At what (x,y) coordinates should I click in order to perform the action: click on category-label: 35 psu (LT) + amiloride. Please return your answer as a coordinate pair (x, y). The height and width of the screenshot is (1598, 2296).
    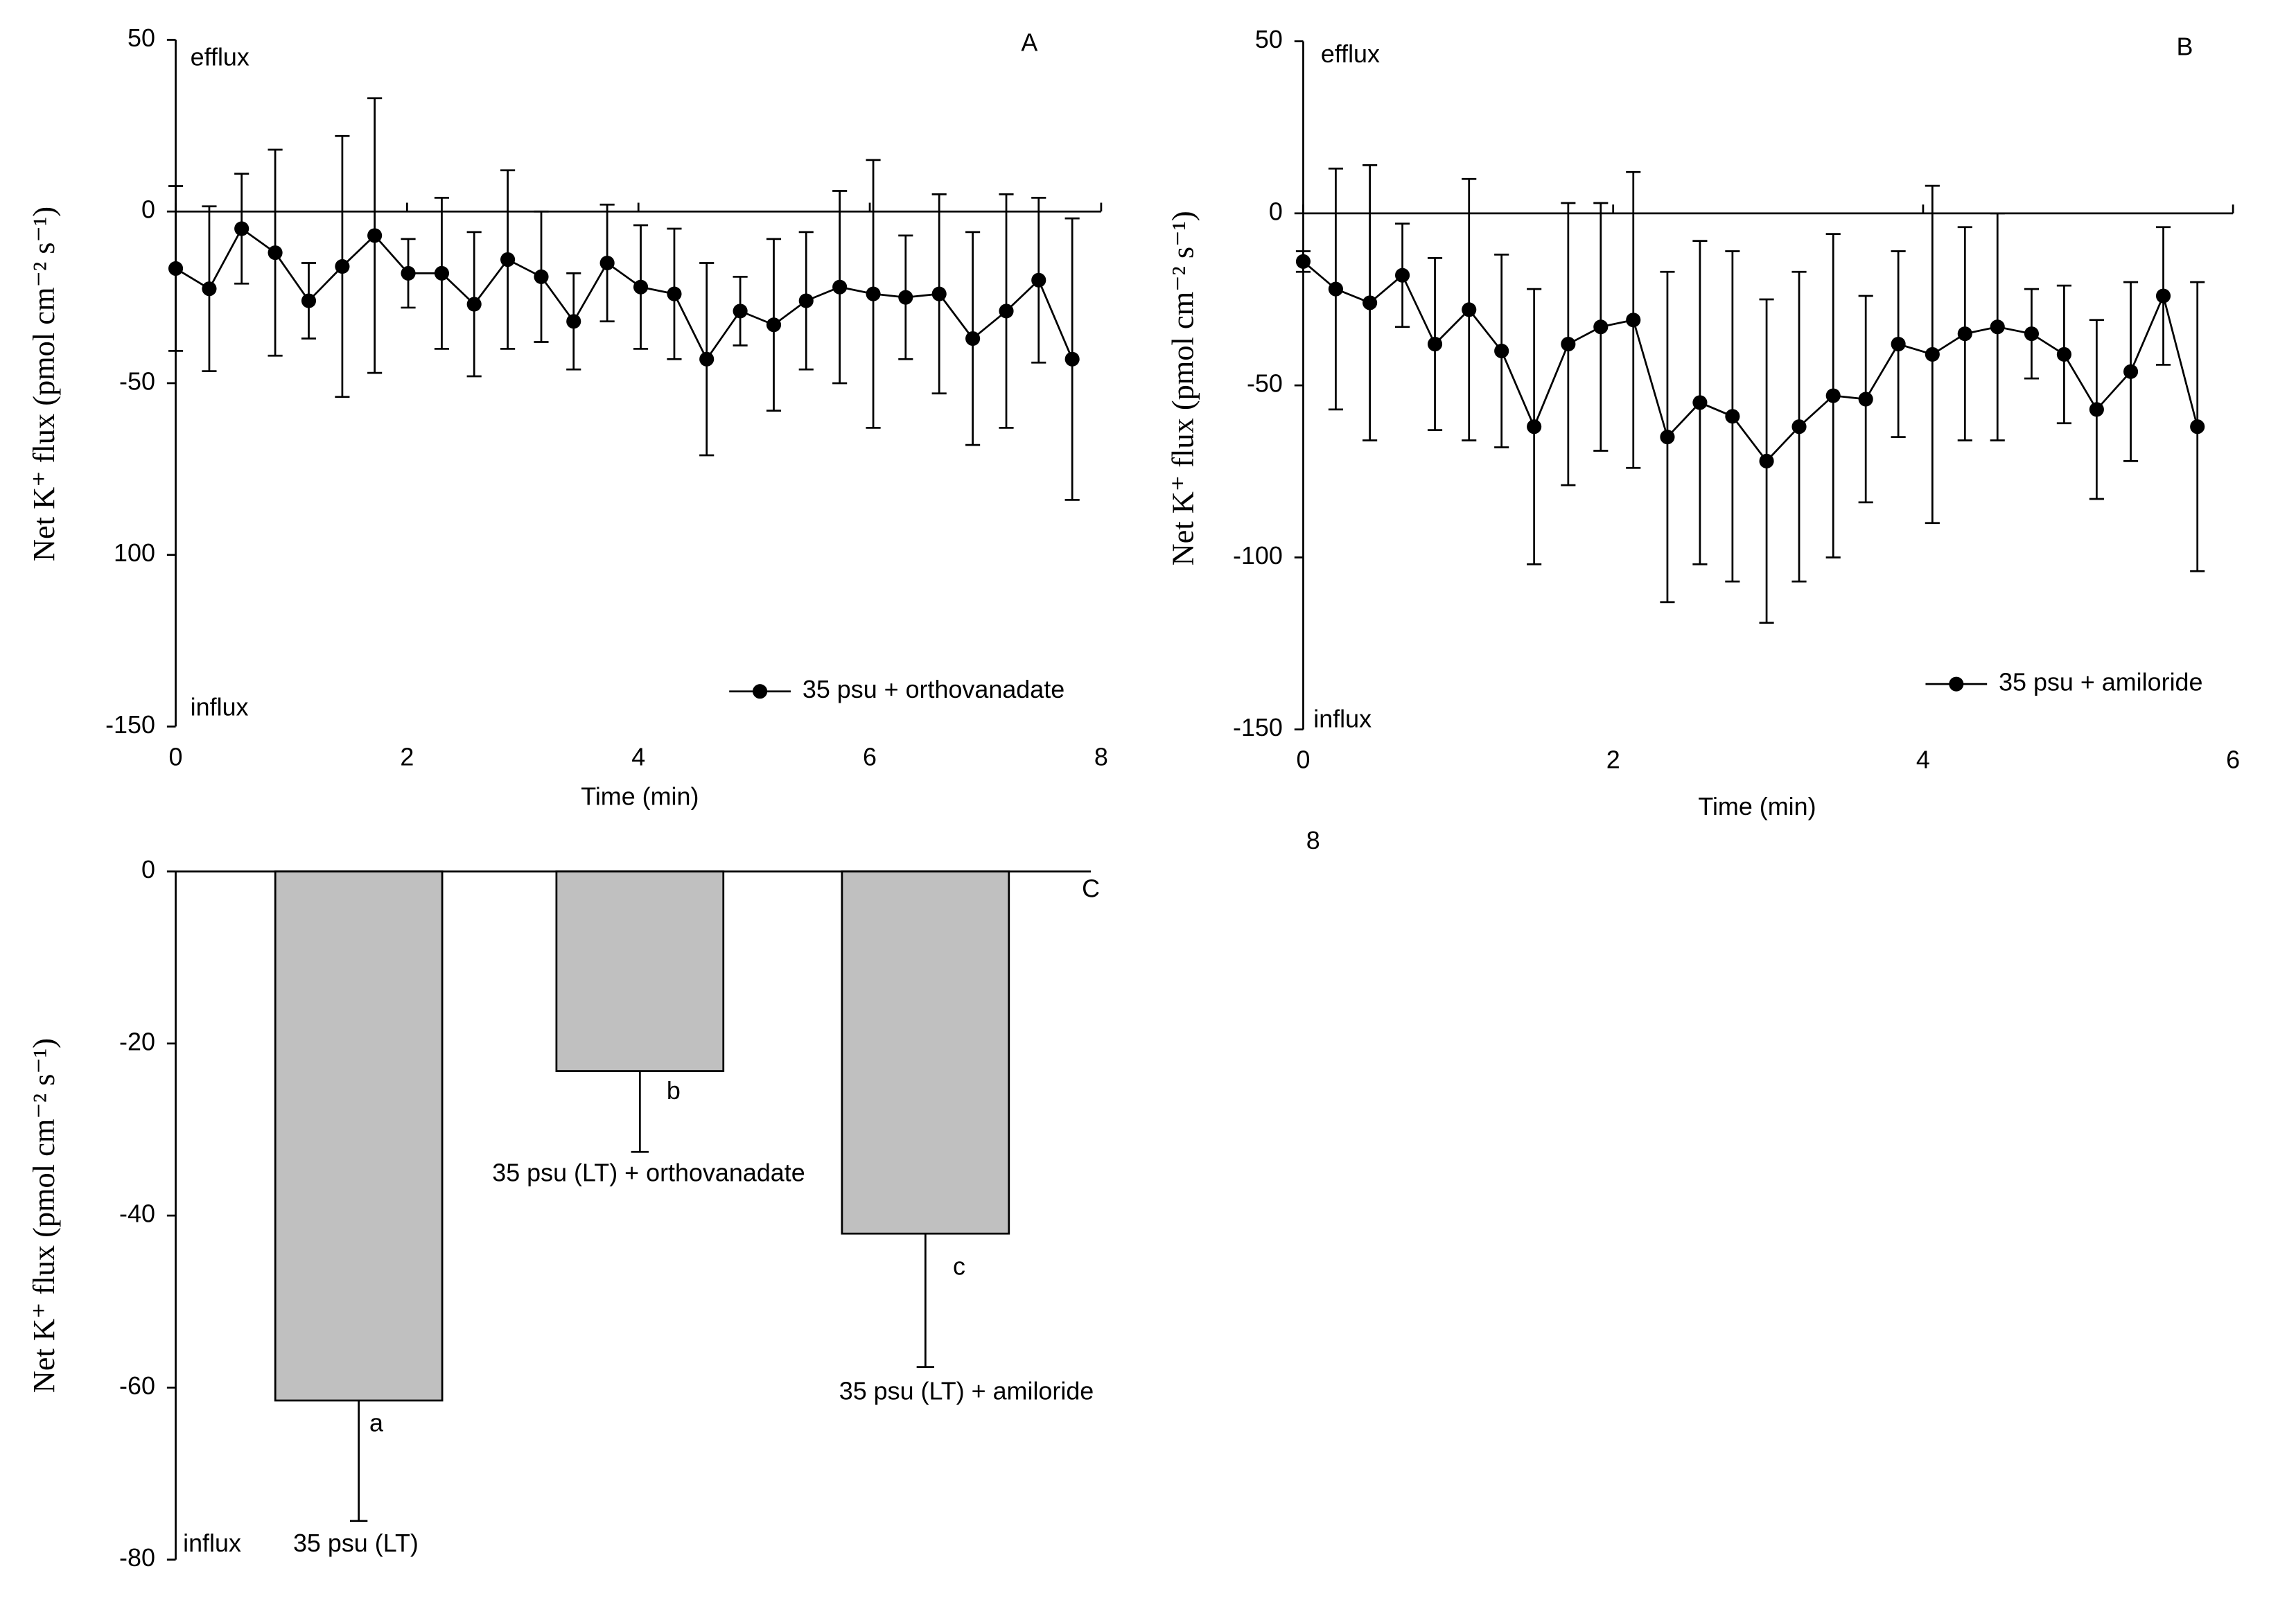
    Looking at the image, I should click on (966, 1390).